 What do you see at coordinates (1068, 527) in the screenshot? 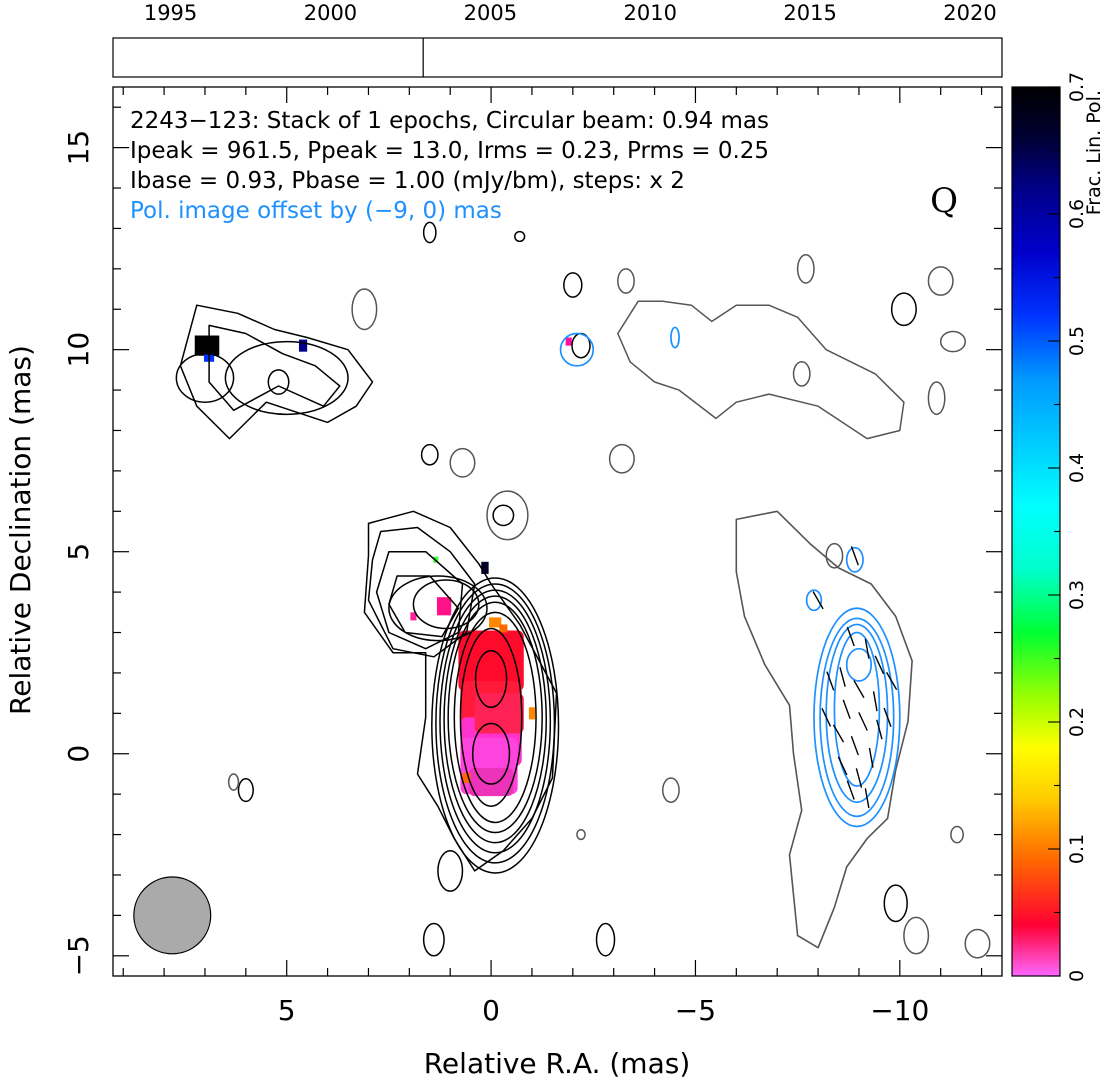
I see `colorbar-ticks: 0 0.1 0.2 0.3 0.4 0.5 0.6 0.7` at bounding box center [1068, 527].